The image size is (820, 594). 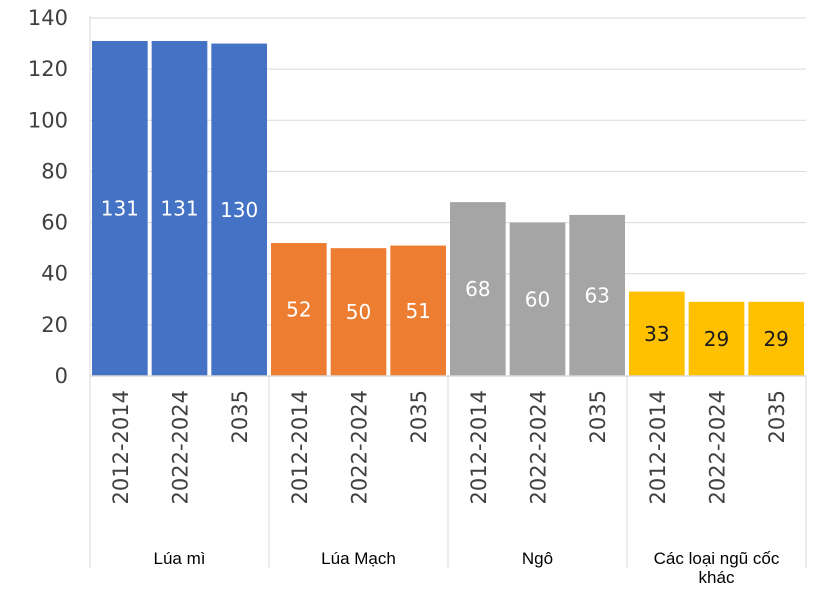 What do you see at coordinates (48, 120) in the screenshot?
I see `y-tick-label: 100` at bounding box center [48, 120].